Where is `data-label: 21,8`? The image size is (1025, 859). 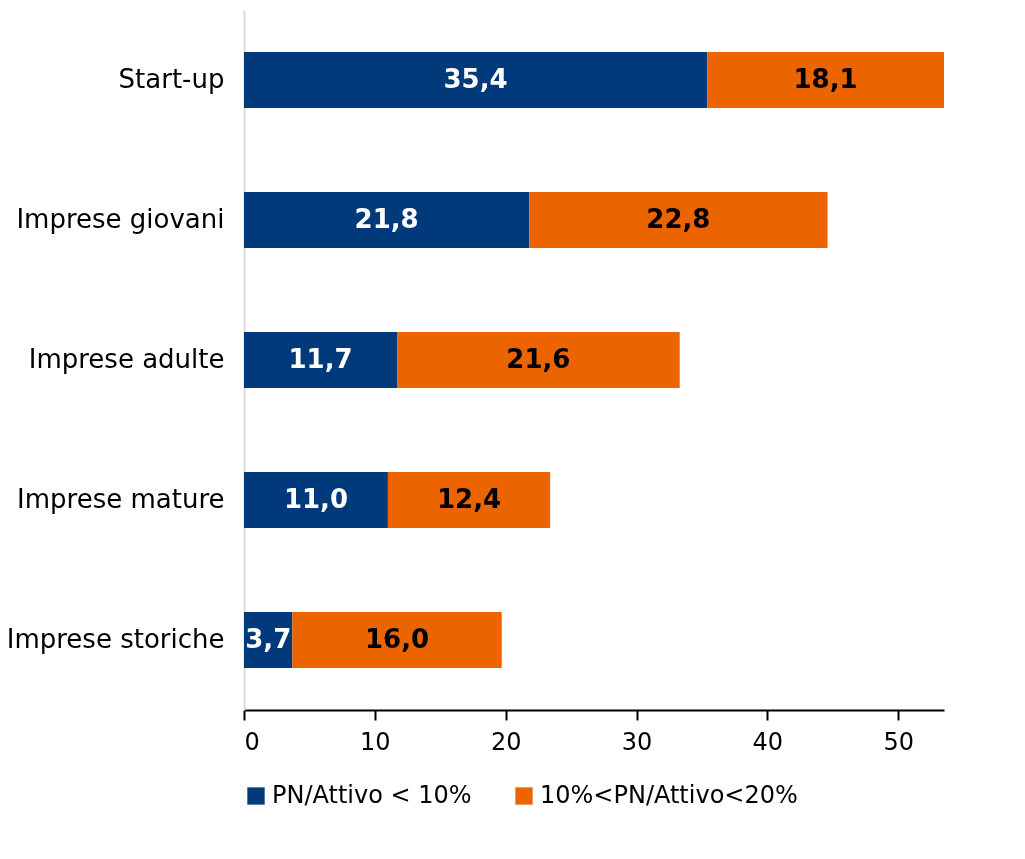
data-label: 21,8 is located at coordinates (386, 219).